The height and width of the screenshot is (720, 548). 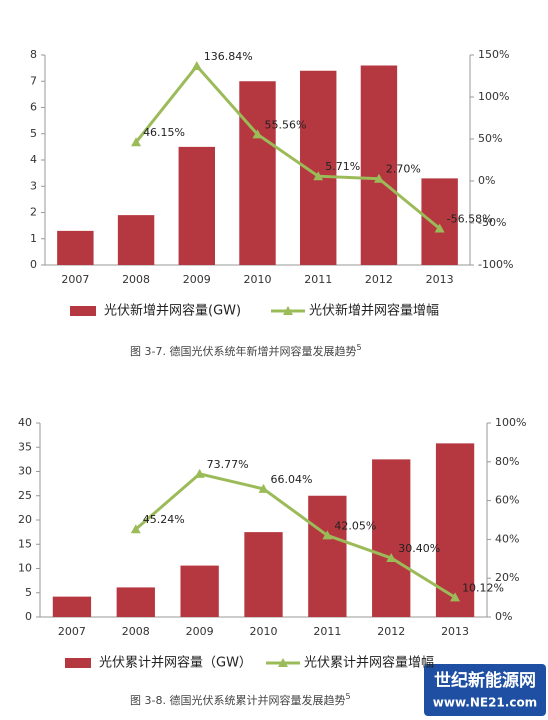 I want to click on y-tick-label: 8, so click(x=33, y=54).